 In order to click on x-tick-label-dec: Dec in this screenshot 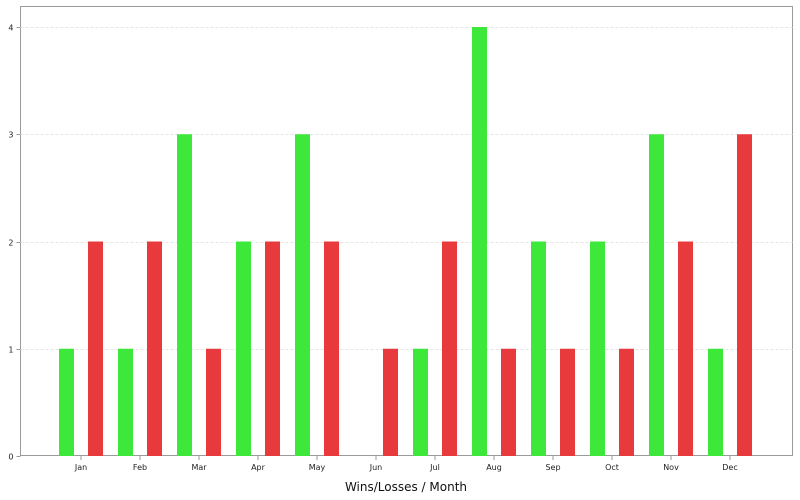, I will do `click(729, 467)`.